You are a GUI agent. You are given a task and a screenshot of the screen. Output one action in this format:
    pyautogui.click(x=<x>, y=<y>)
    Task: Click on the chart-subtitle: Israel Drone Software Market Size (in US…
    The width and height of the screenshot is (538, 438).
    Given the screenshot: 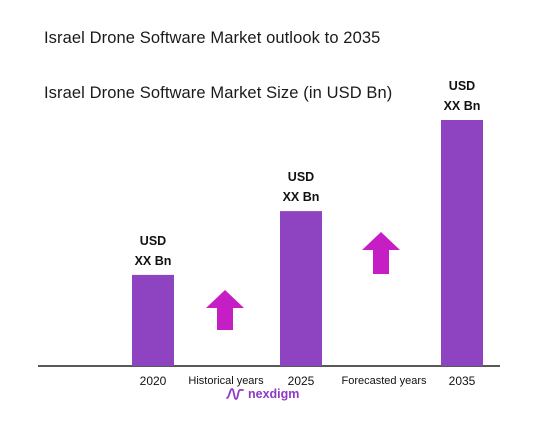 What is the action you would take?
    pyautogui.click(x=218, y=93)
    